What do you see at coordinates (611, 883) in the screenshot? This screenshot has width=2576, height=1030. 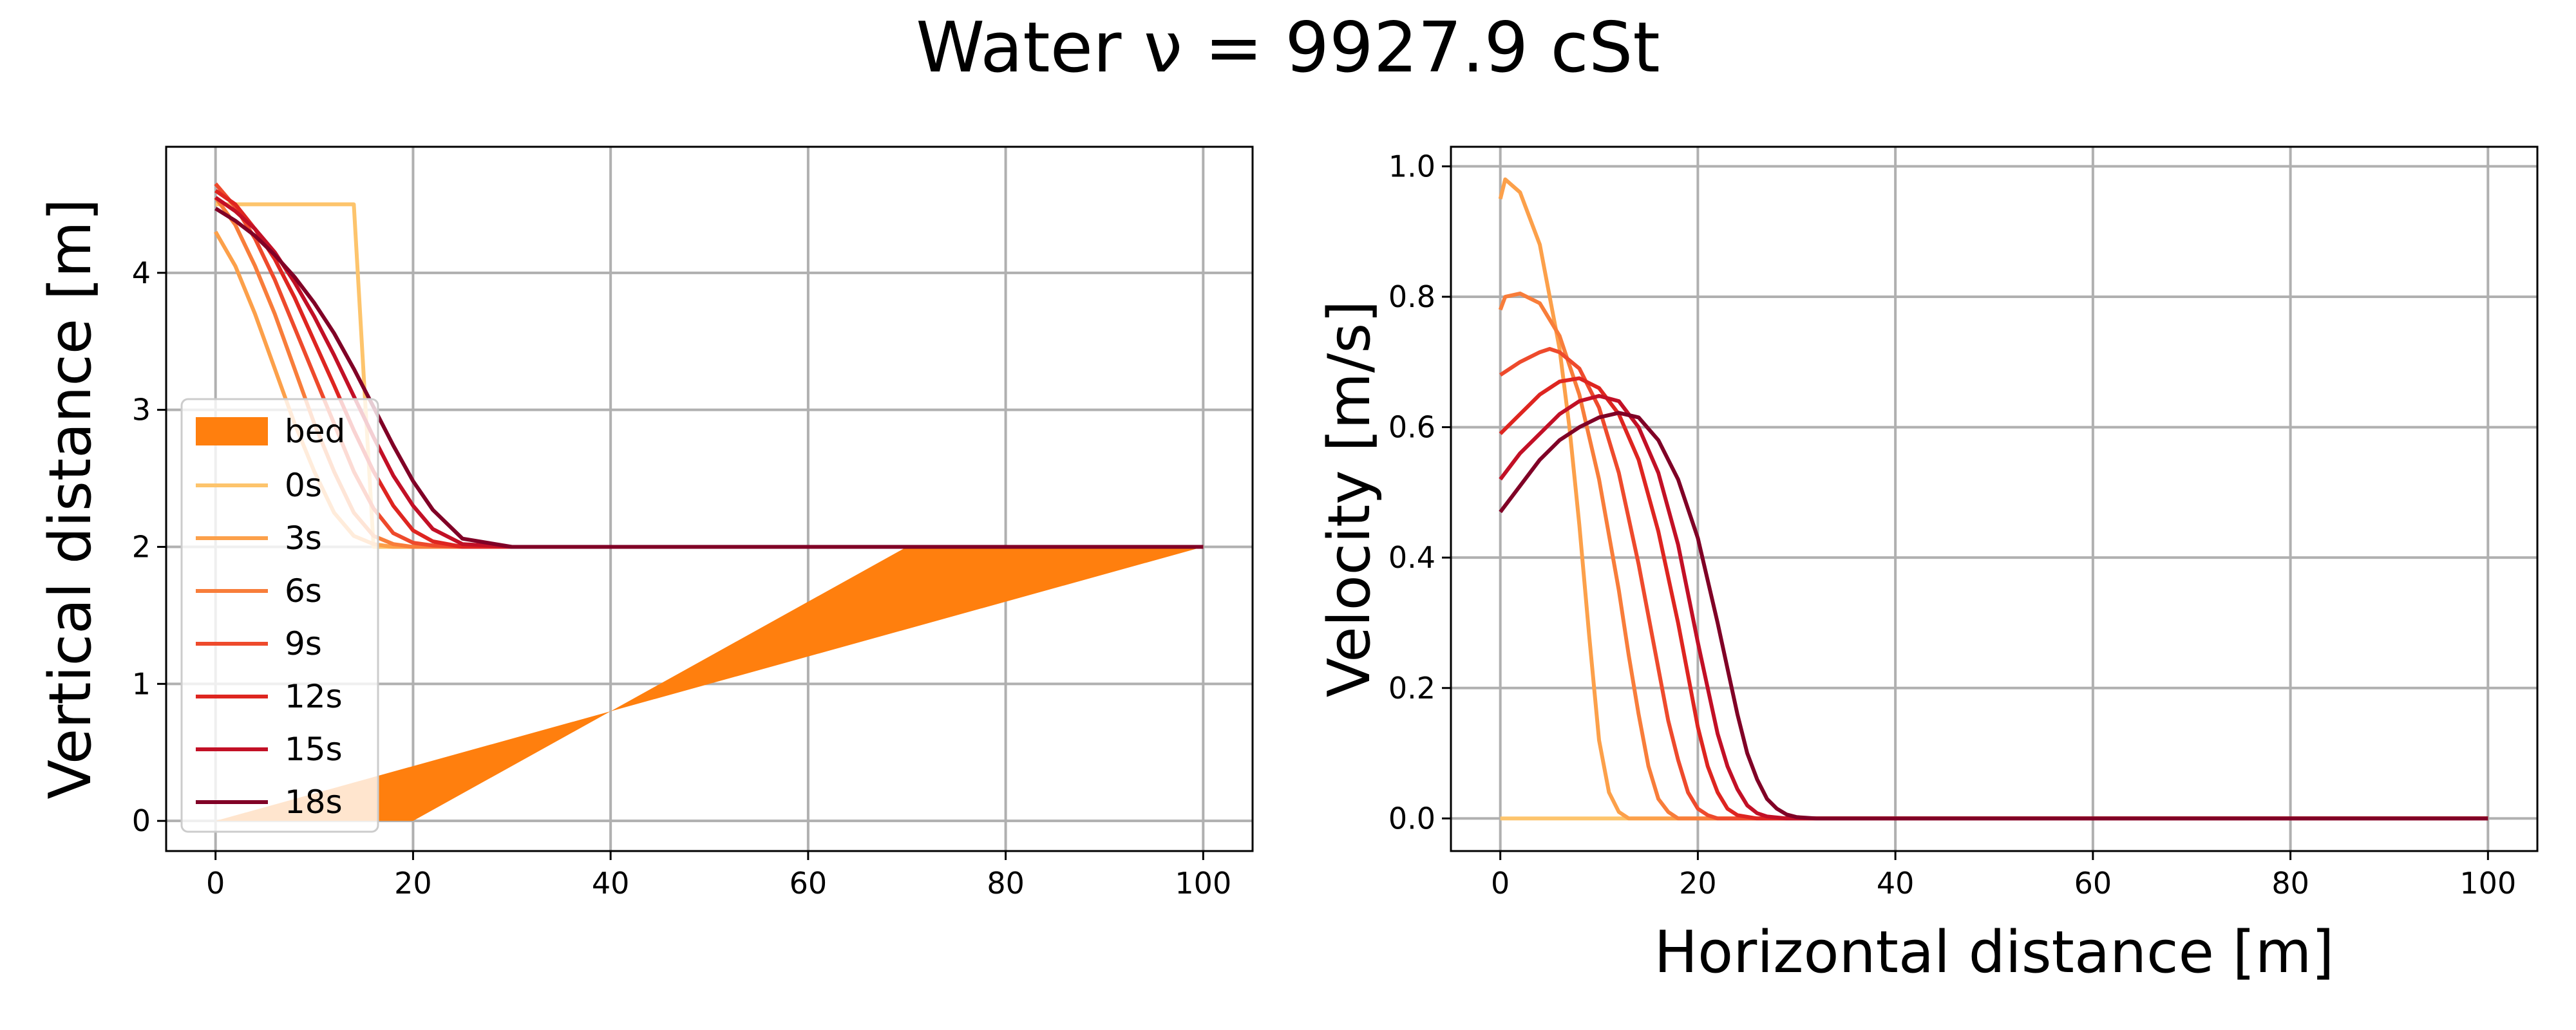 I see `left-x-tick-label: 40` at bounding box center [611, 883].